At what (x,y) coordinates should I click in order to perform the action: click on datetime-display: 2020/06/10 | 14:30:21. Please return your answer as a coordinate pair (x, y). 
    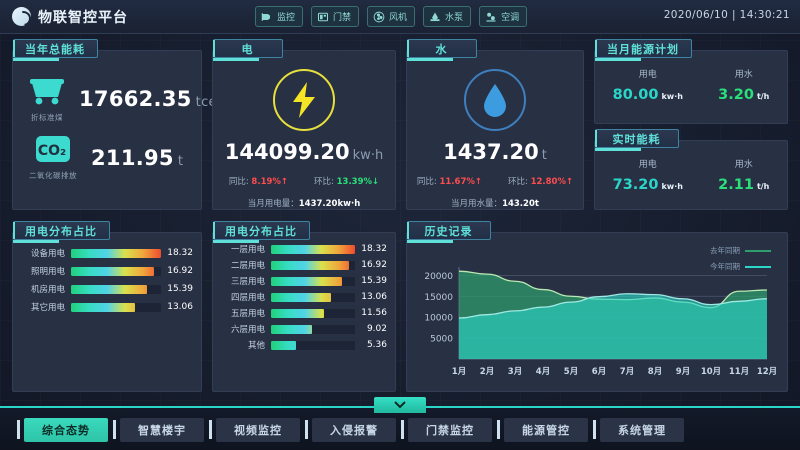
    Looking at the image, I should click on (726, 15).